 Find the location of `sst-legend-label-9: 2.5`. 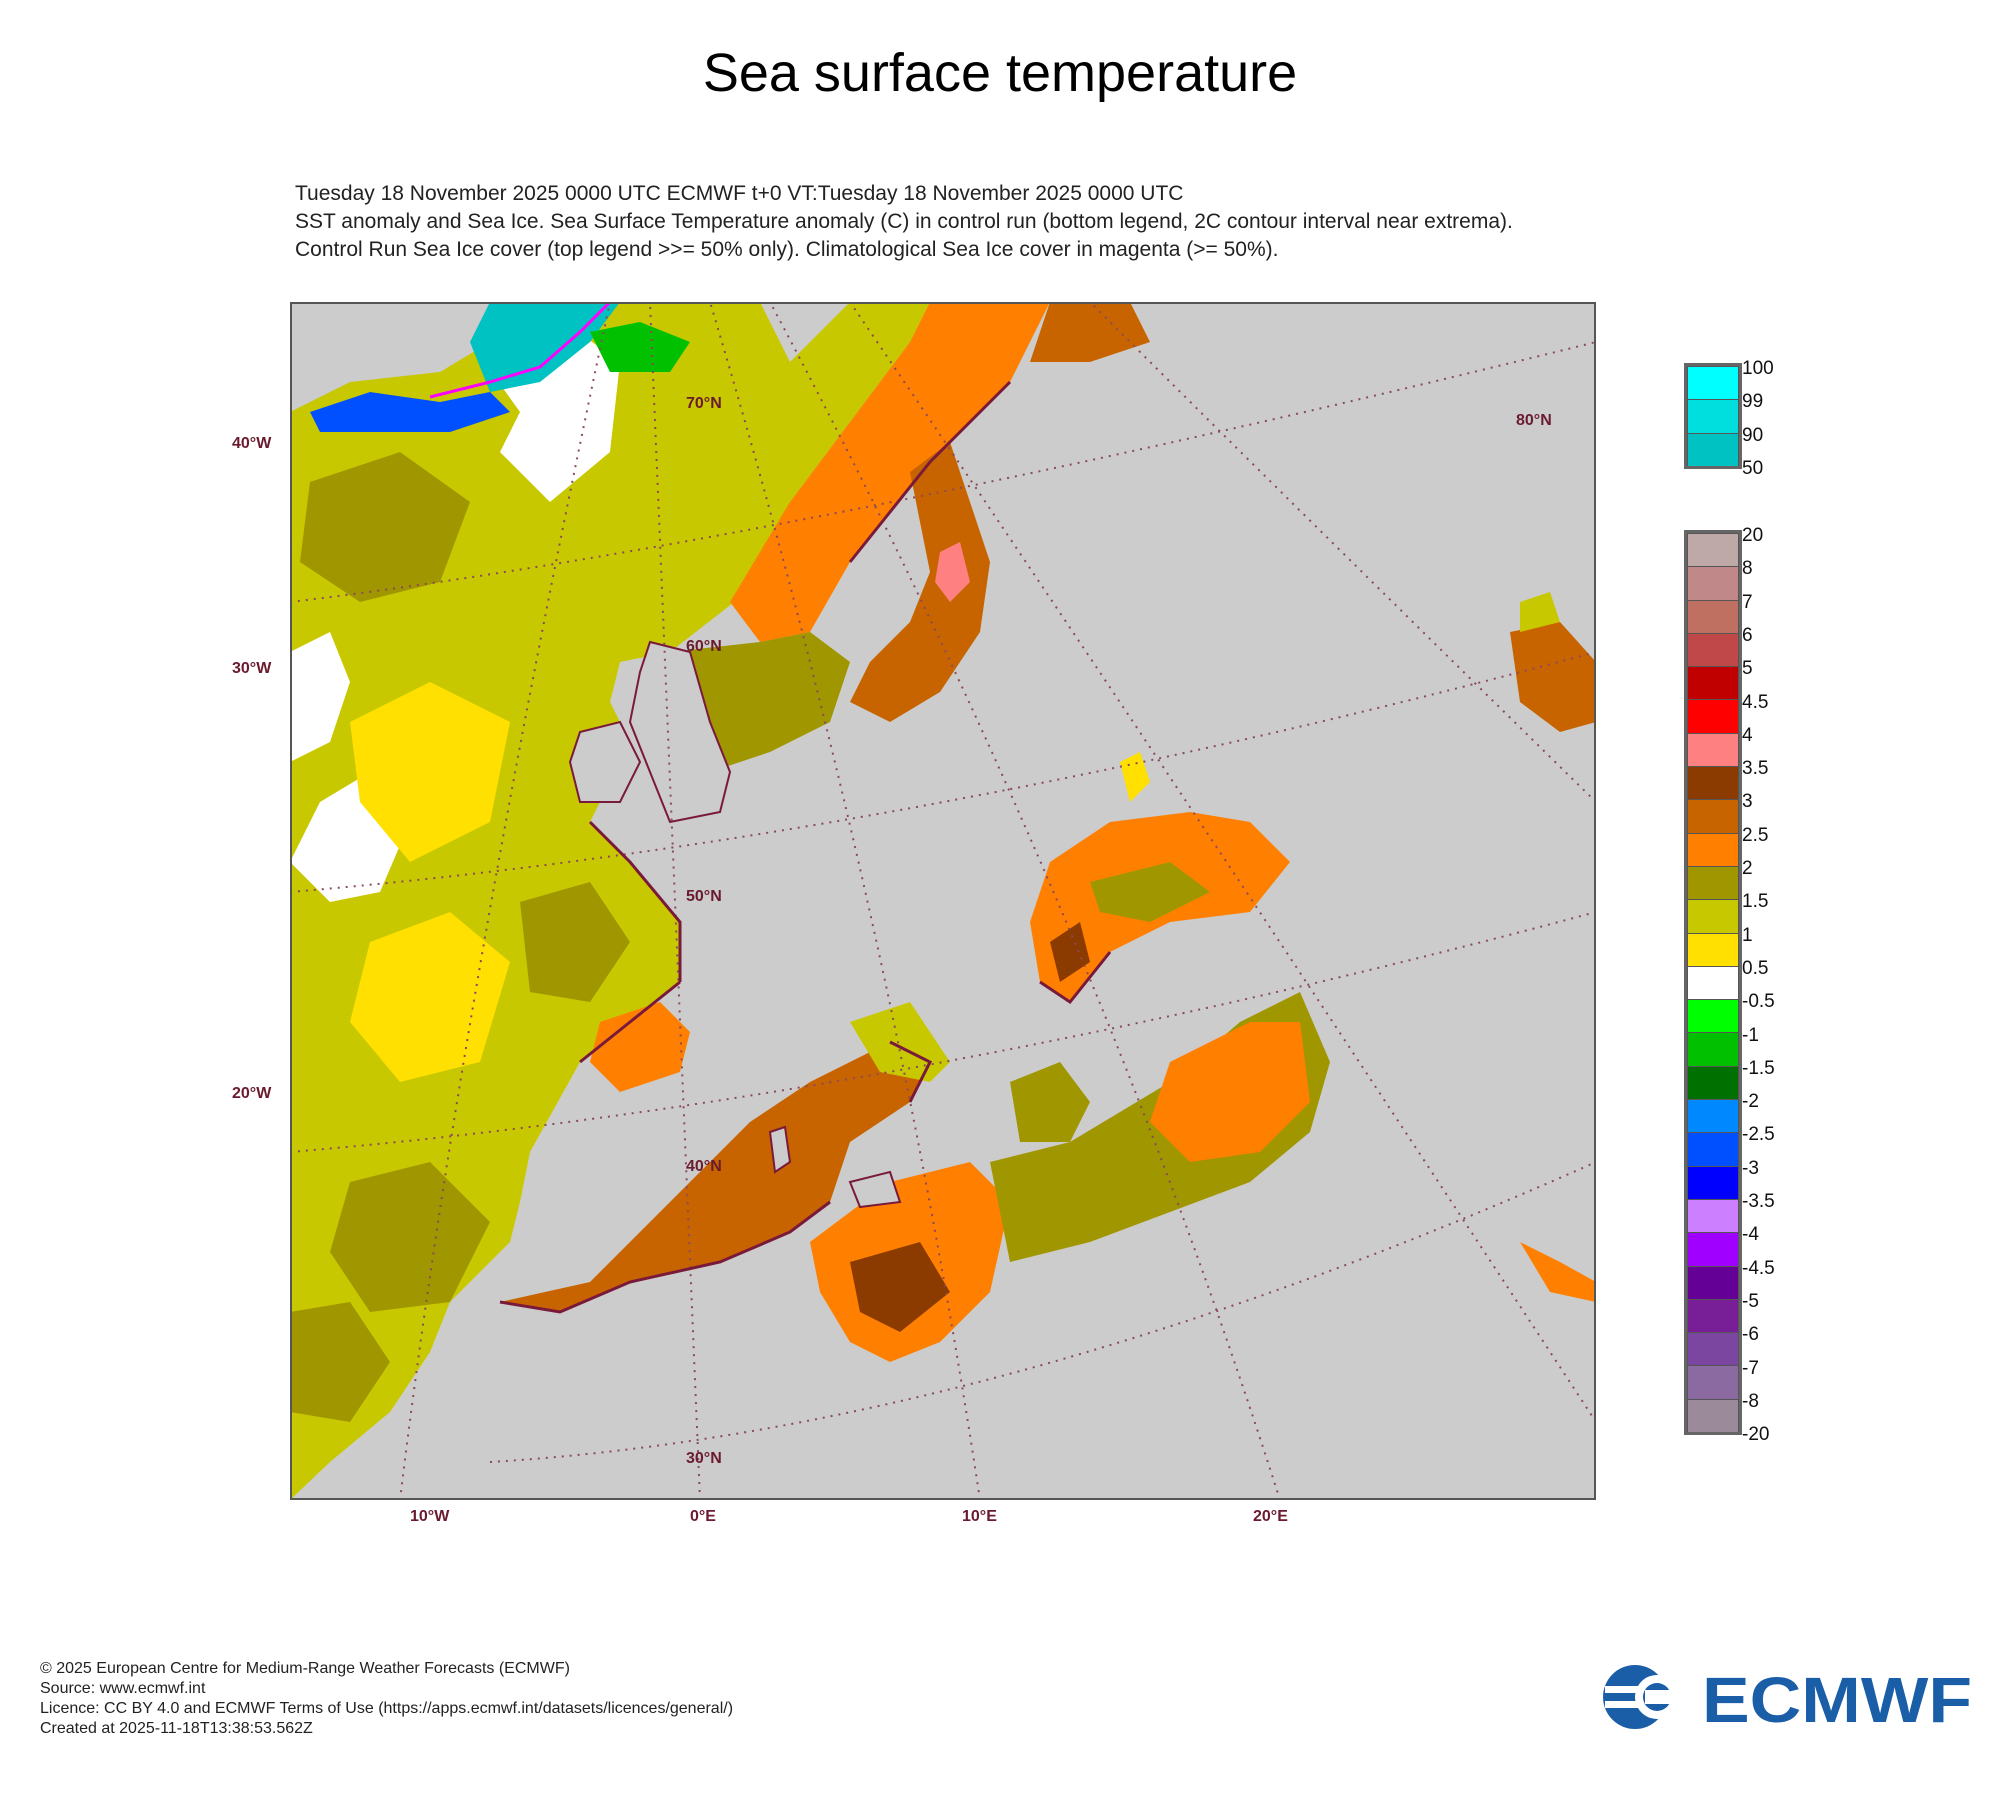

sst-legend-label-9: 2.5 is located at coordinates (1755, 835).